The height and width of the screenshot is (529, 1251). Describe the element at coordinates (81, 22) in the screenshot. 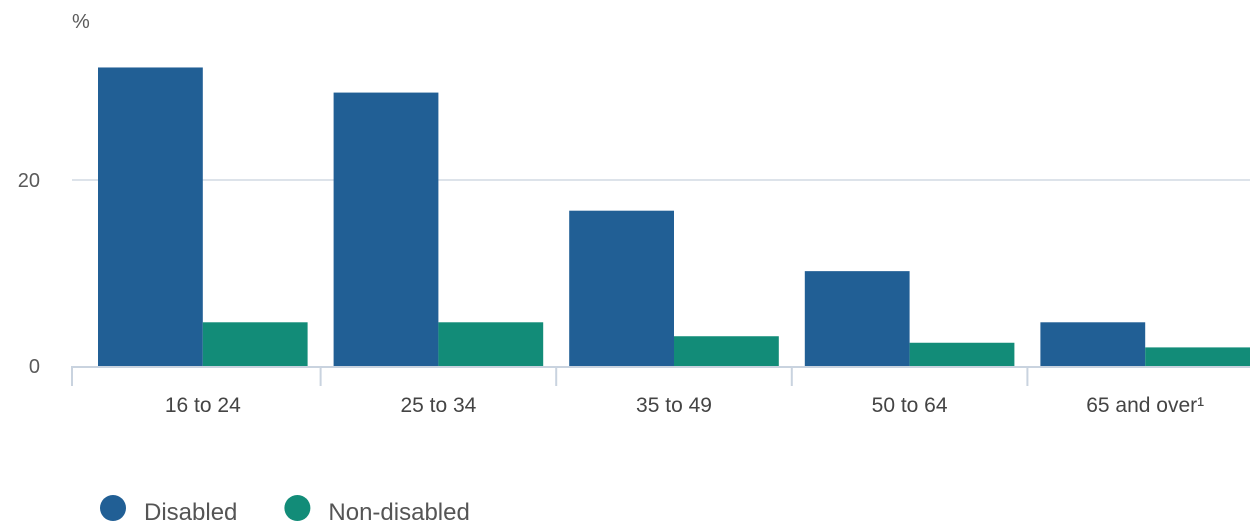

I see `y-axis-unit-label: %` at that location.